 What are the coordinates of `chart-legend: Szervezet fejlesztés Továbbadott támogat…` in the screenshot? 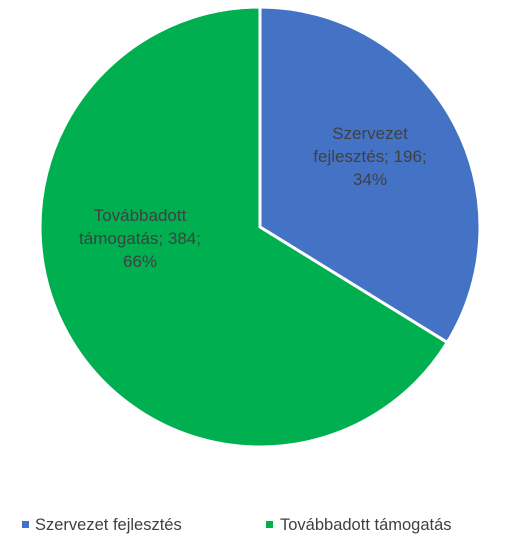 It's located at (237, 525).